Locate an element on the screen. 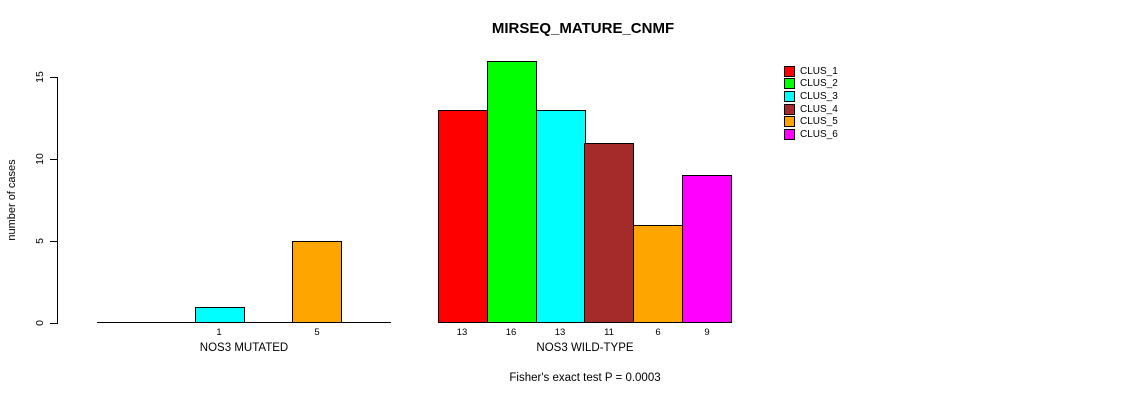 The image size is (1140, 400). legend-row-clus_3: CLUS_3 is located at coordinates (811, 96).